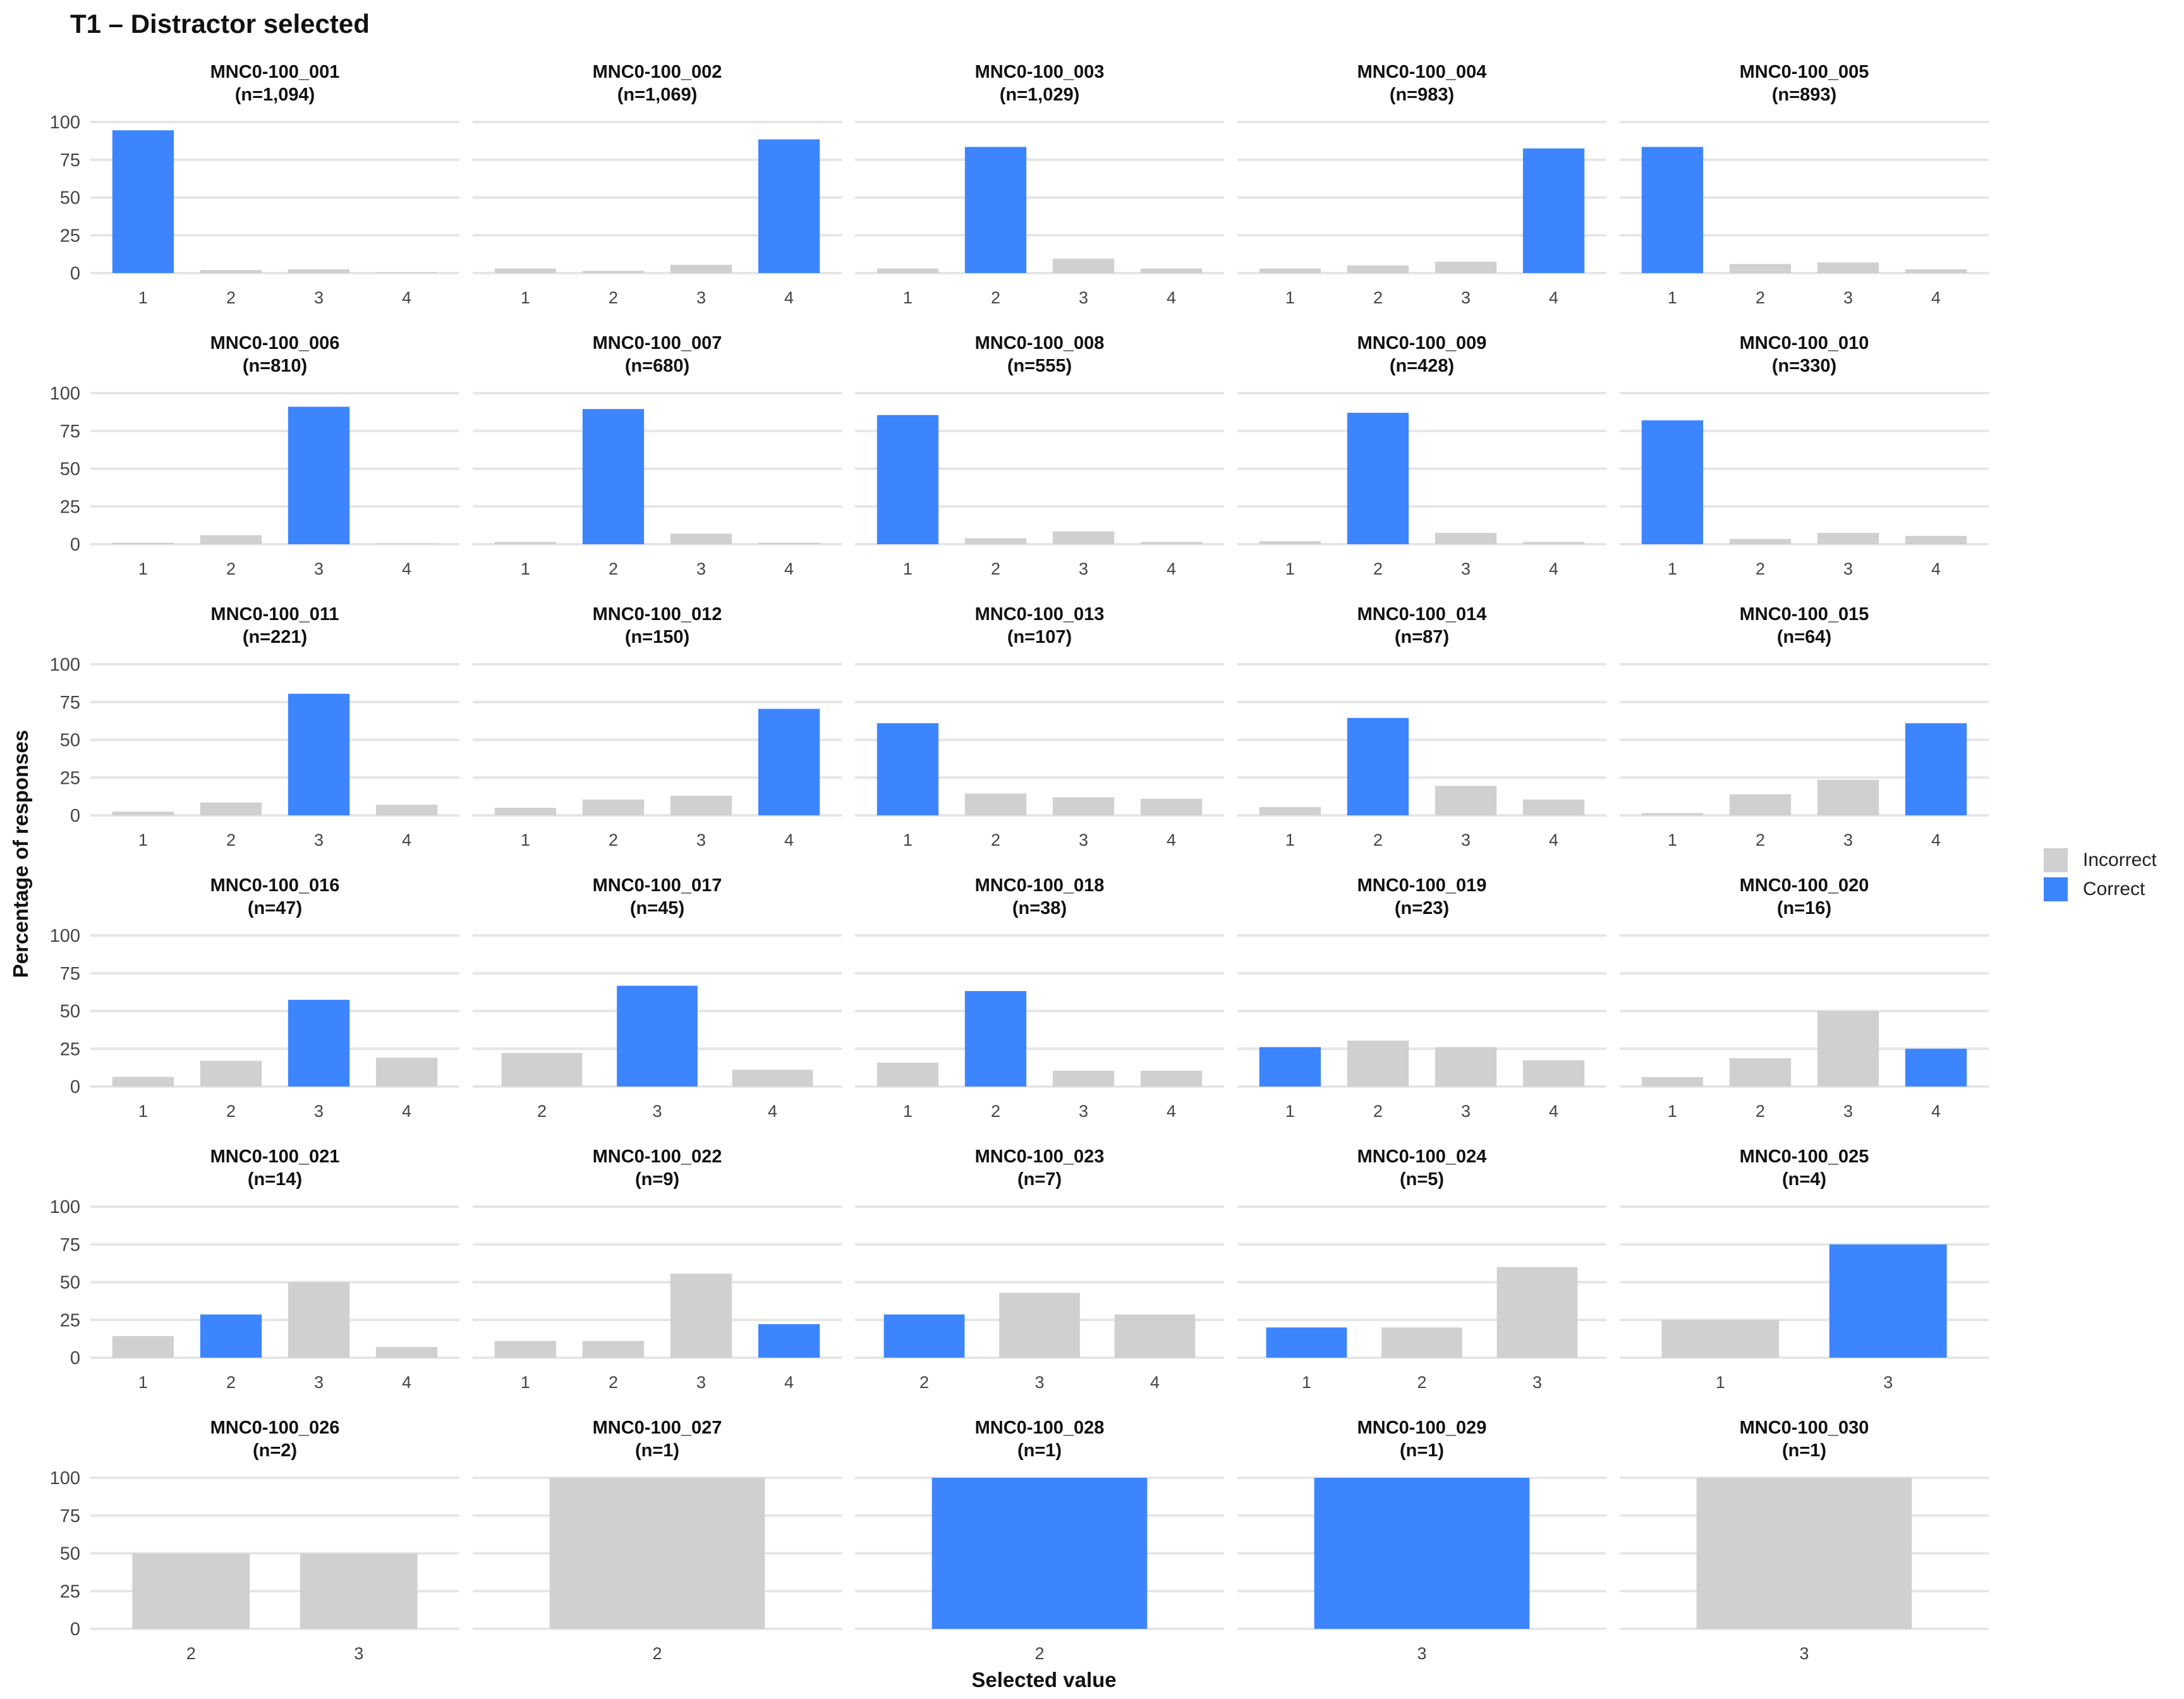 Image resolution: width=2184 pixels, height=1699 pixels. What do you see at coordinates (1039, 1179) in the screenshot?
I see `panel-n-label: (n=7)` at bounding box center [1039, 1179].